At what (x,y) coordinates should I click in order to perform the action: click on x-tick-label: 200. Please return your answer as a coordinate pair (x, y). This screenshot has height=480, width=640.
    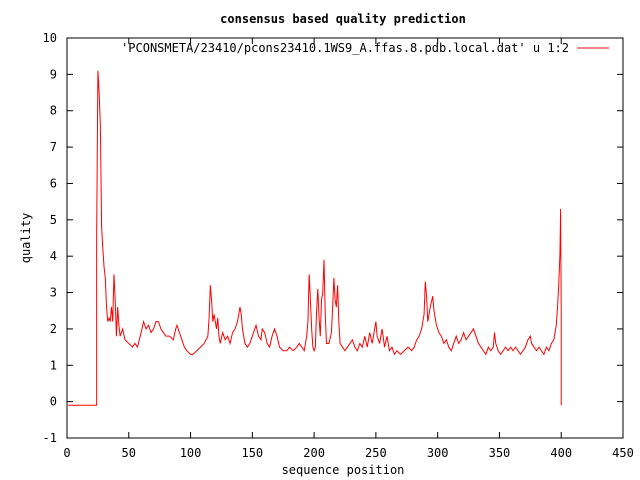
    Looking at the image, I should click on (314, 453).